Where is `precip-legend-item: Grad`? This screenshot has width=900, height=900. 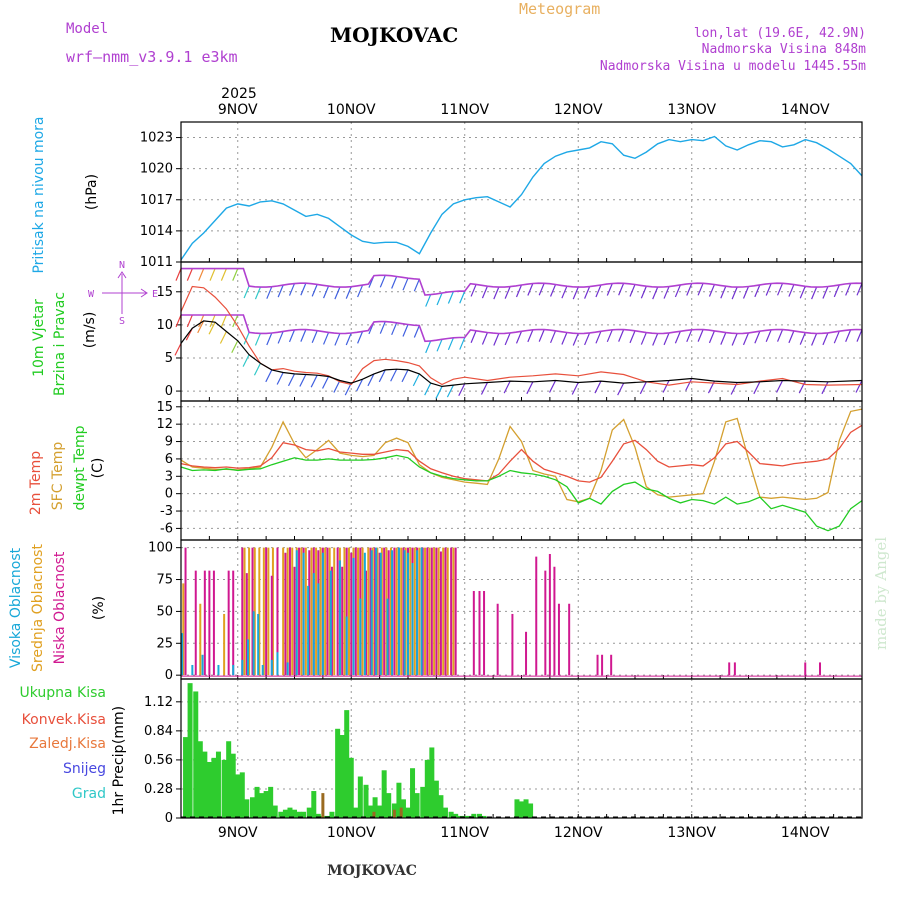 precip-legend-item: Grad is located at coordinates (89, 794).